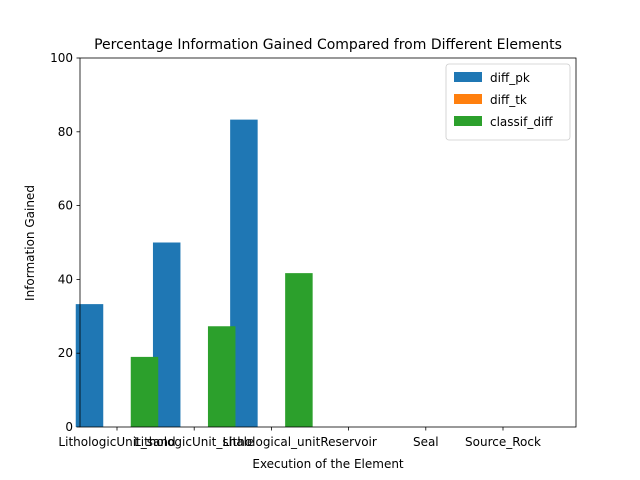 This screenshot has height=480, width=640. I want to click on y-axis-label: Information Gained, so click(30, 243).